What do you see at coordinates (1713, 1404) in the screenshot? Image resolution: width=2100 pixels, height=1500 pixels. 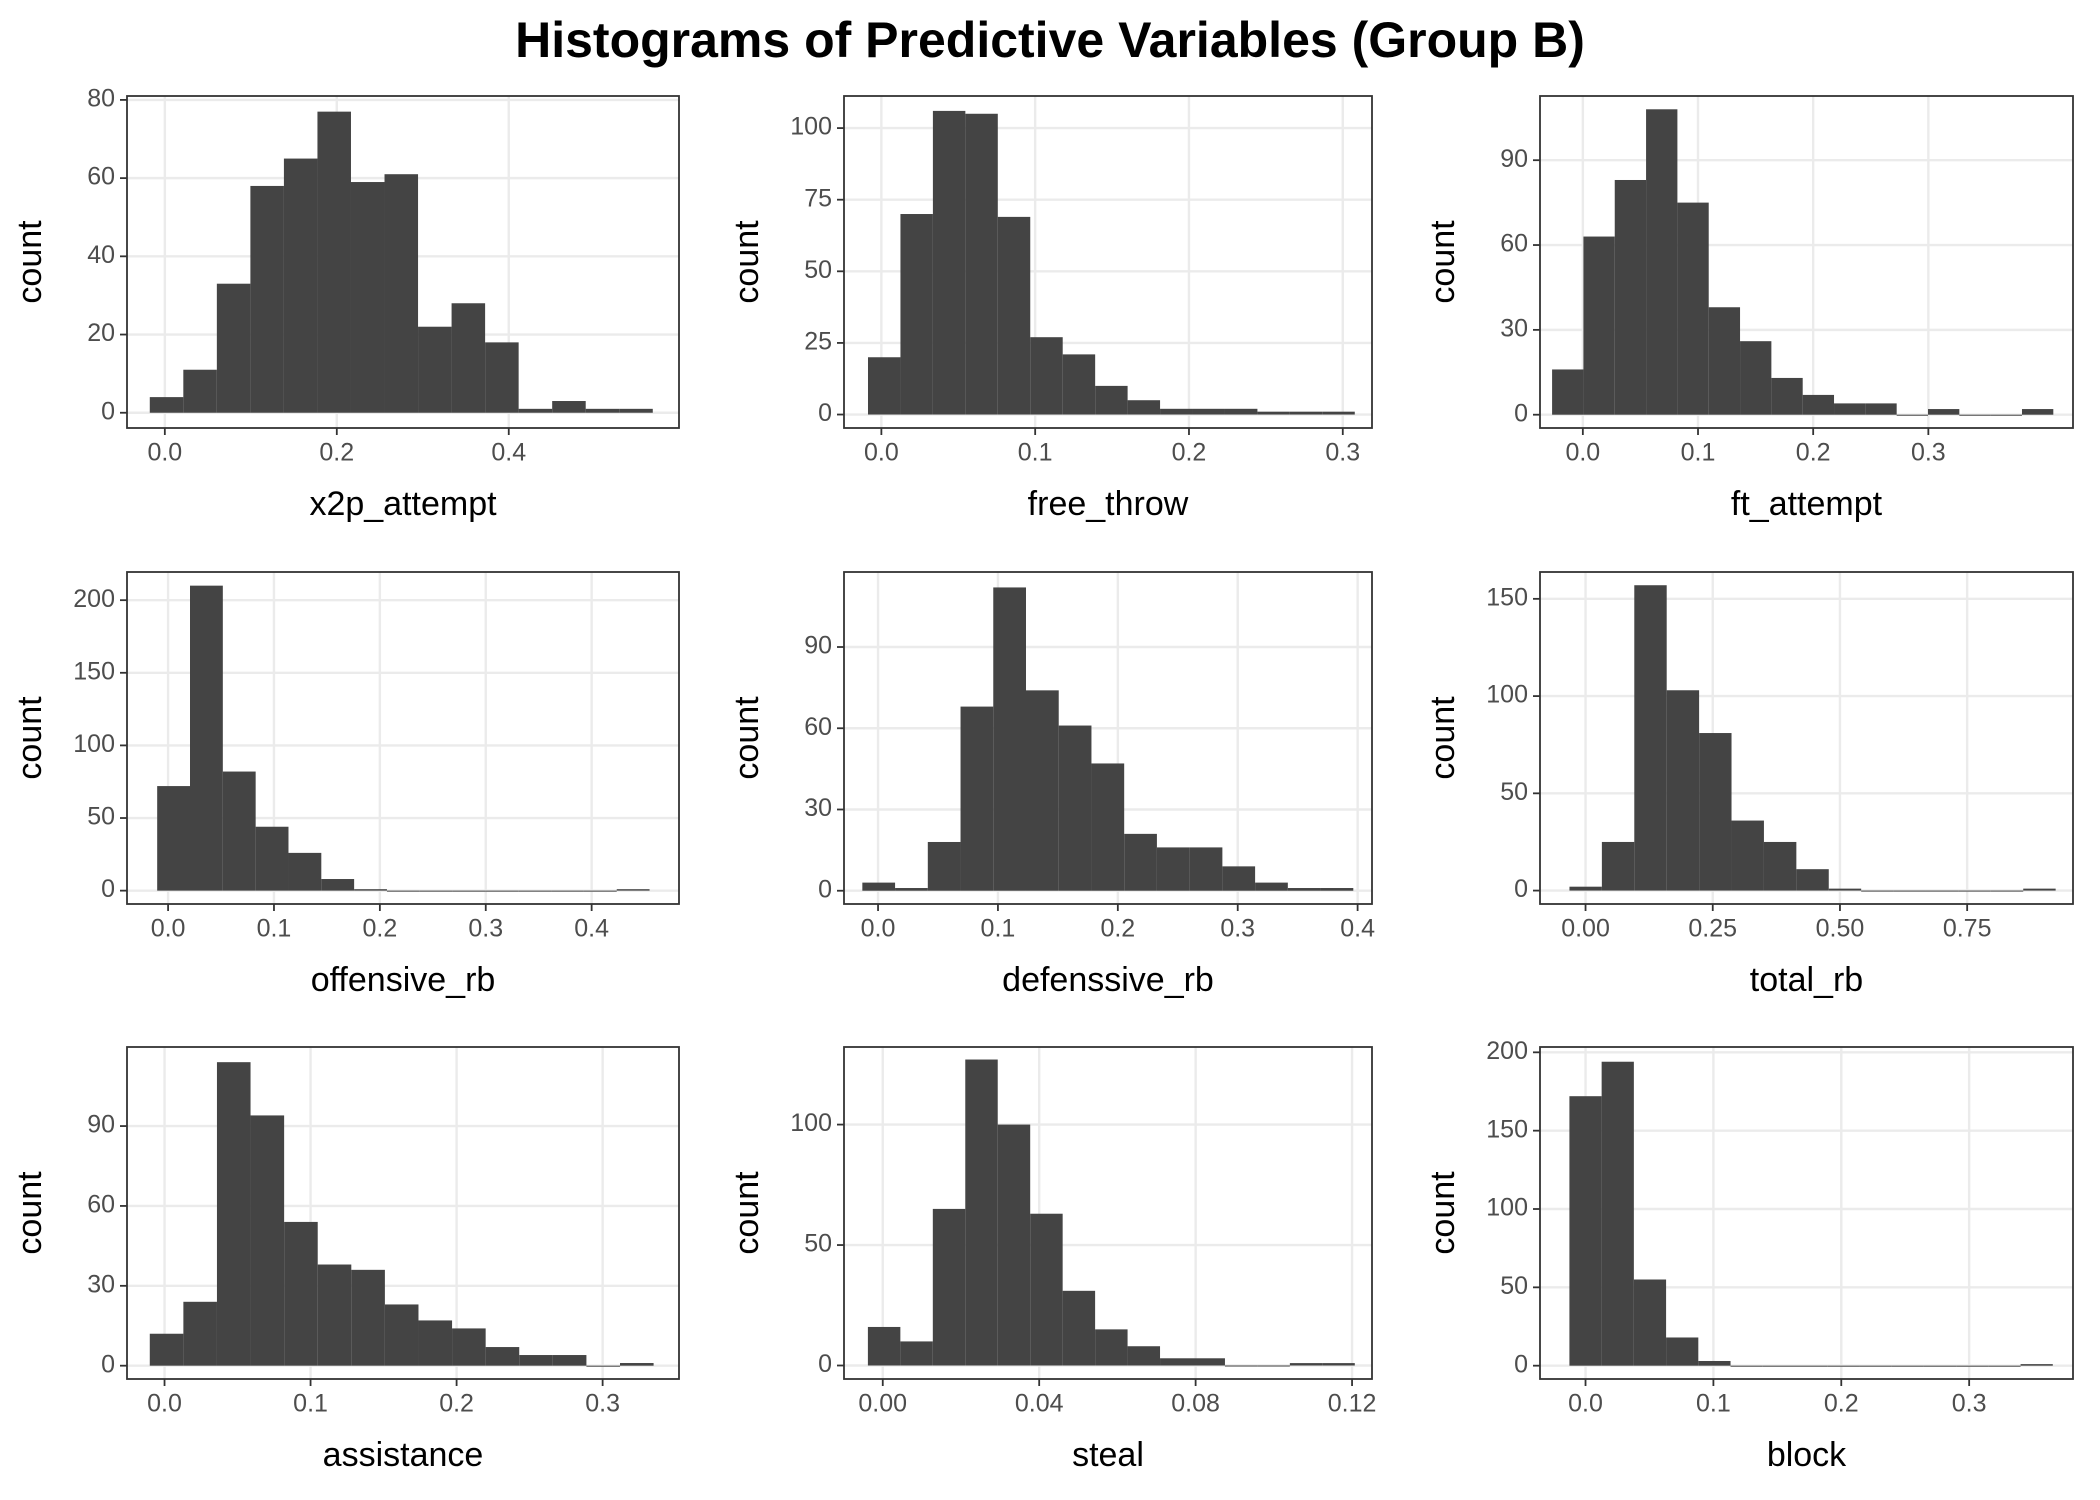 I see `x-tick-label: 0.1` at bounding box center [1713, 1404].